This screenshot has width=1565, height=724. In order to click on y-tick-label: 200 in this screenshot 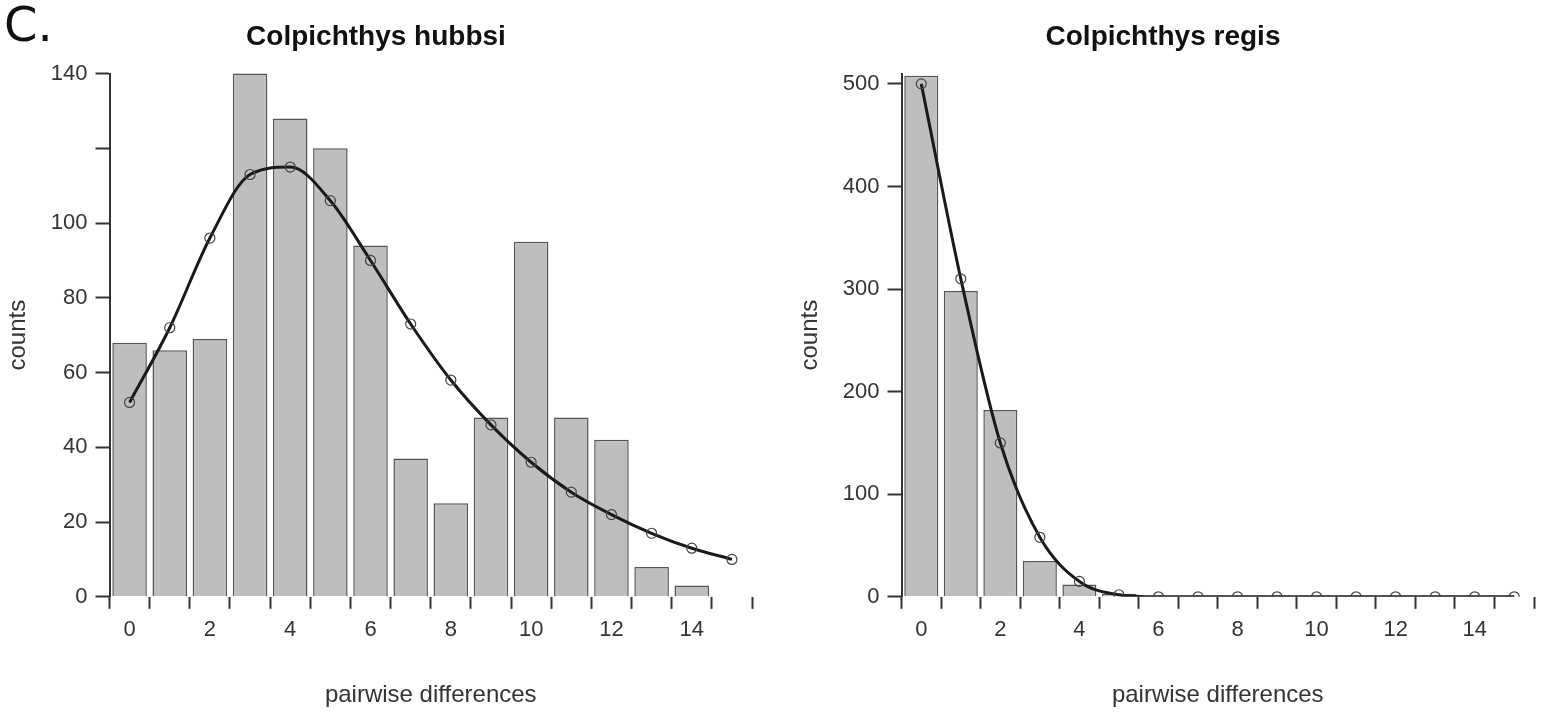, I will do `click(861, 390)`.